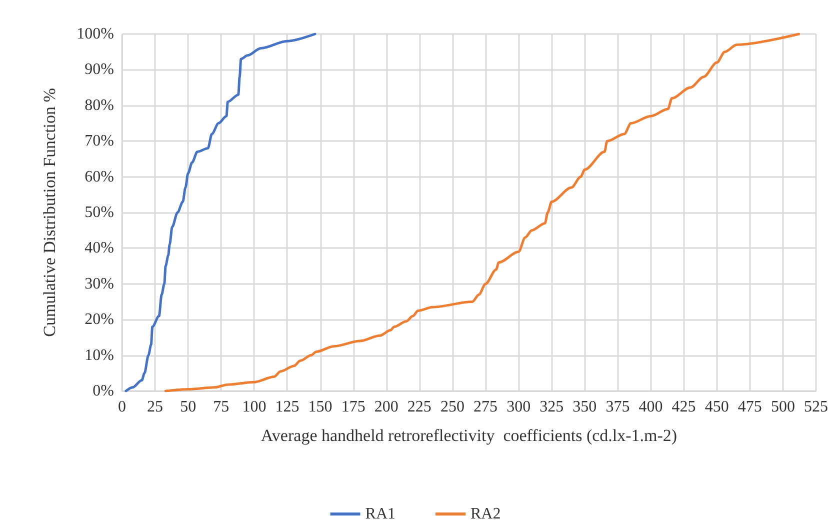 The height and width of the screenshot is (532, 831). I want to click on x-tick-label: 25, so click(155, 407).